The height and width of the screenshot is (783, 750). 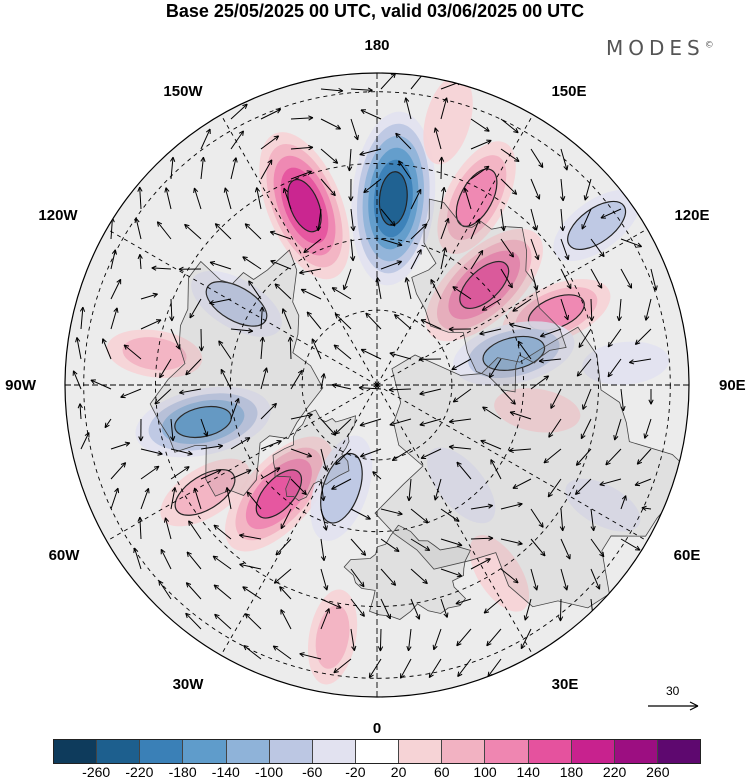 I want to click on colorbar-tick-label: -140, so click(x=225, y=772).